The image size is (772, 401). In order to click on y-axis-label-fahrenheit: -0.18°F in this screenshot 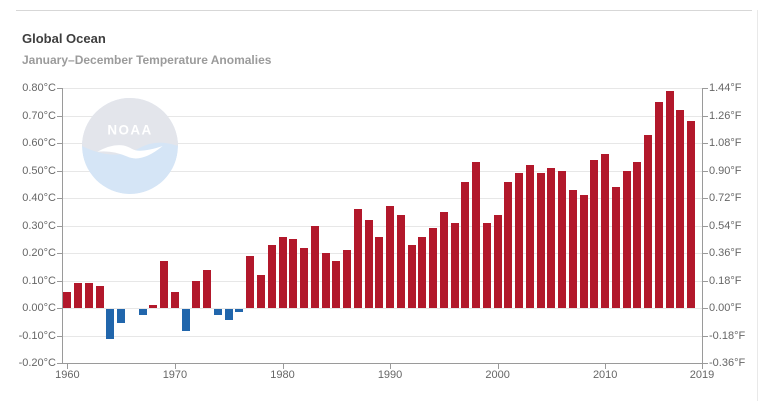, I will do `click(727, 335)`.